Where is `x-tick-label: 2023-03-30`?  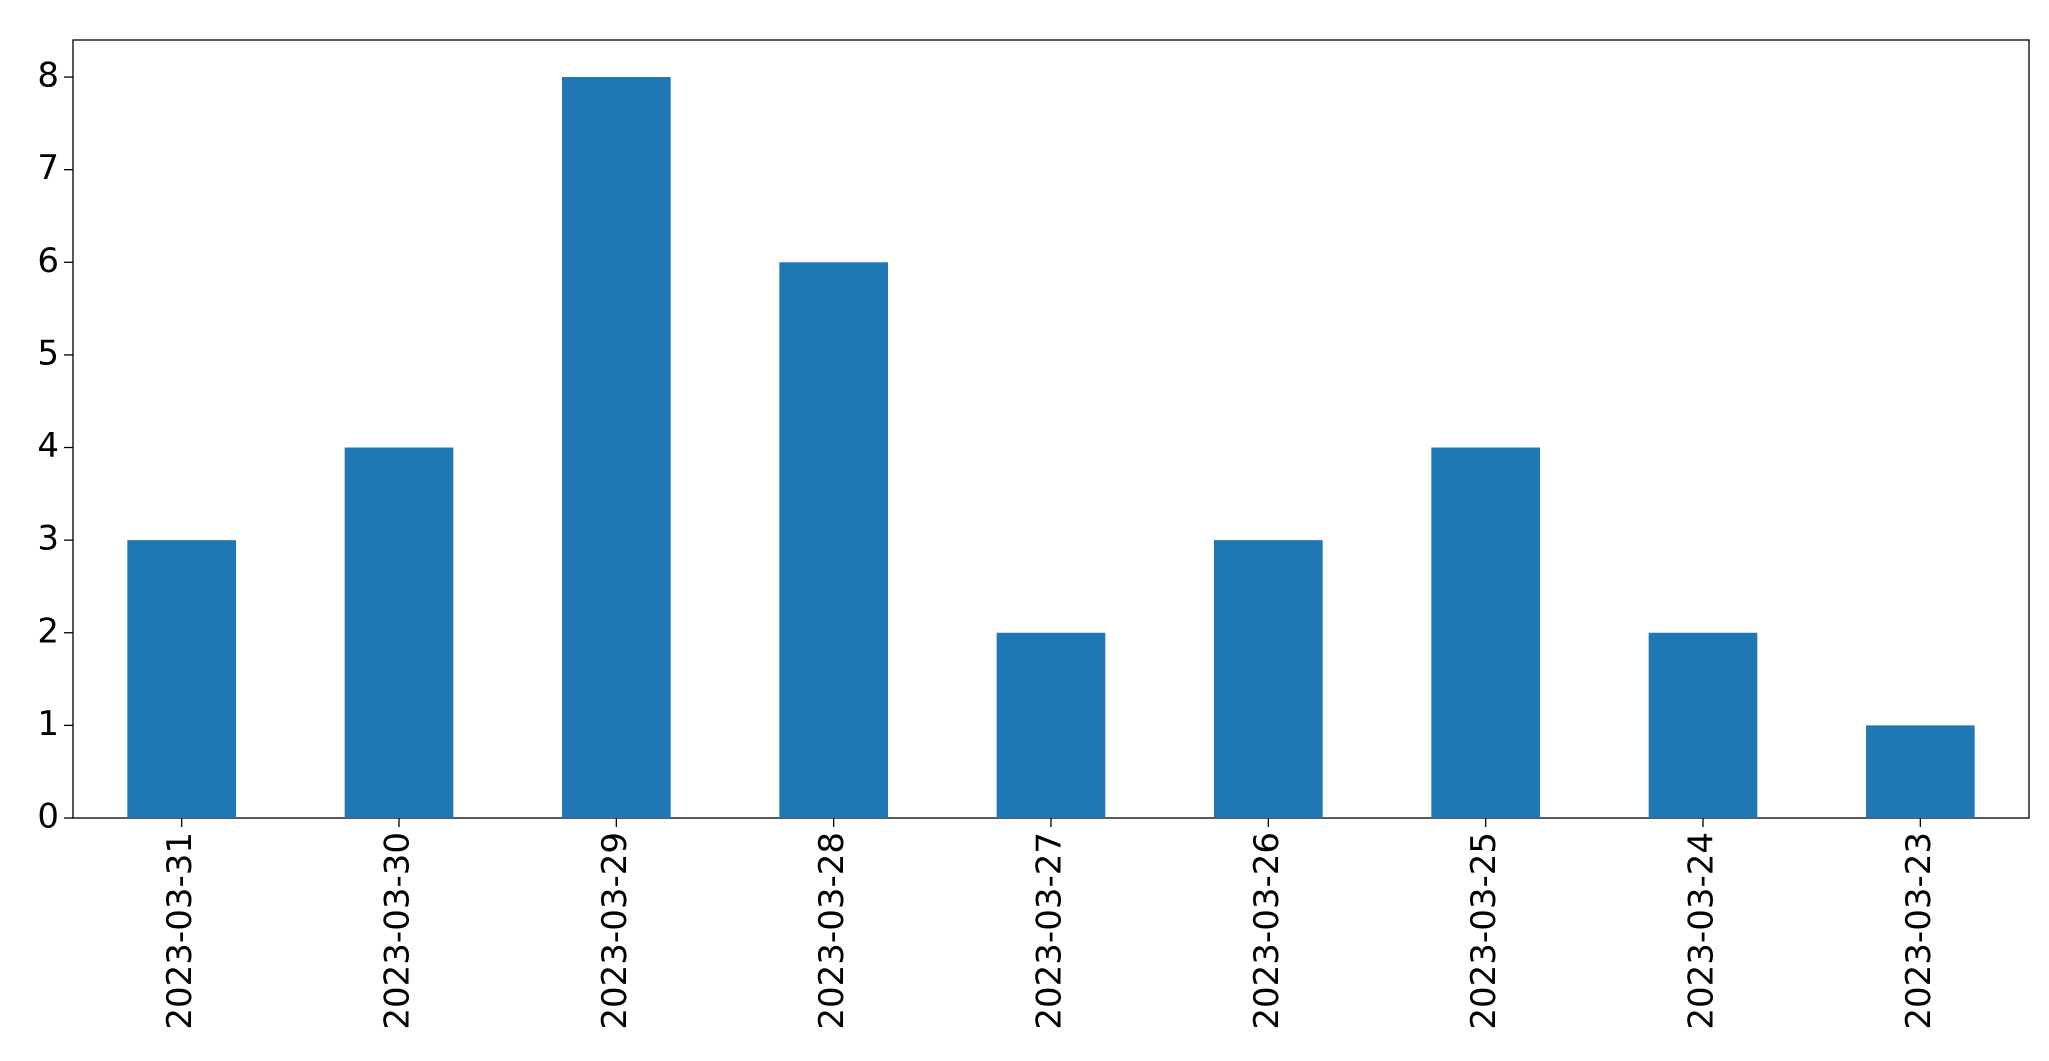 x-tick-label: 2023-03-30 is located at coordinates (398, 931).